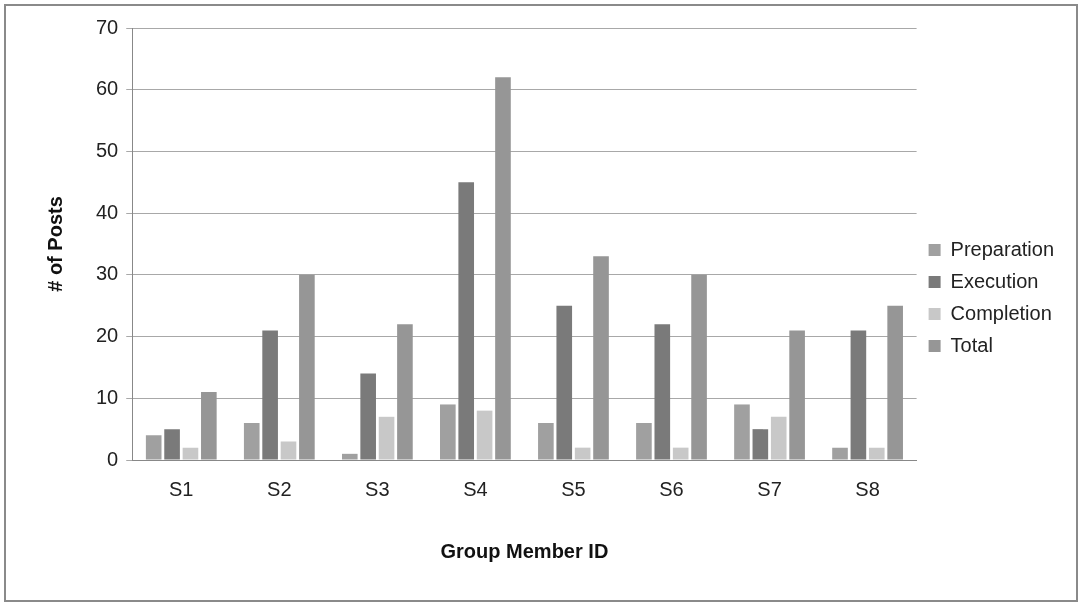 The width and height of the screenshot is (1084, 608). What do you see at coordinates (107, 335) in the screenshot?
I see `y-tick-label: 20` at bounding box center [107, 335].